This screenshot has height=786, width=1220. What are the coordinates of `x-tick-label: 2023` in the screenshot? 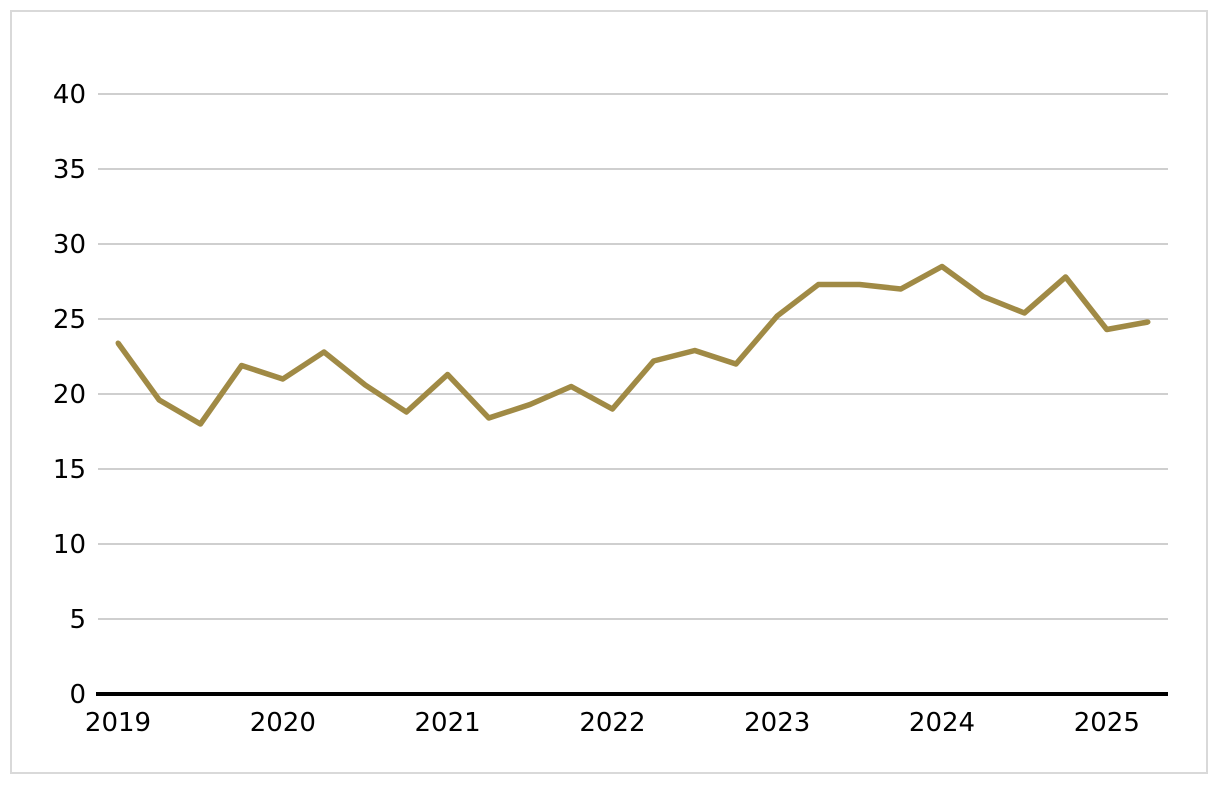 It's located at (777, 723).